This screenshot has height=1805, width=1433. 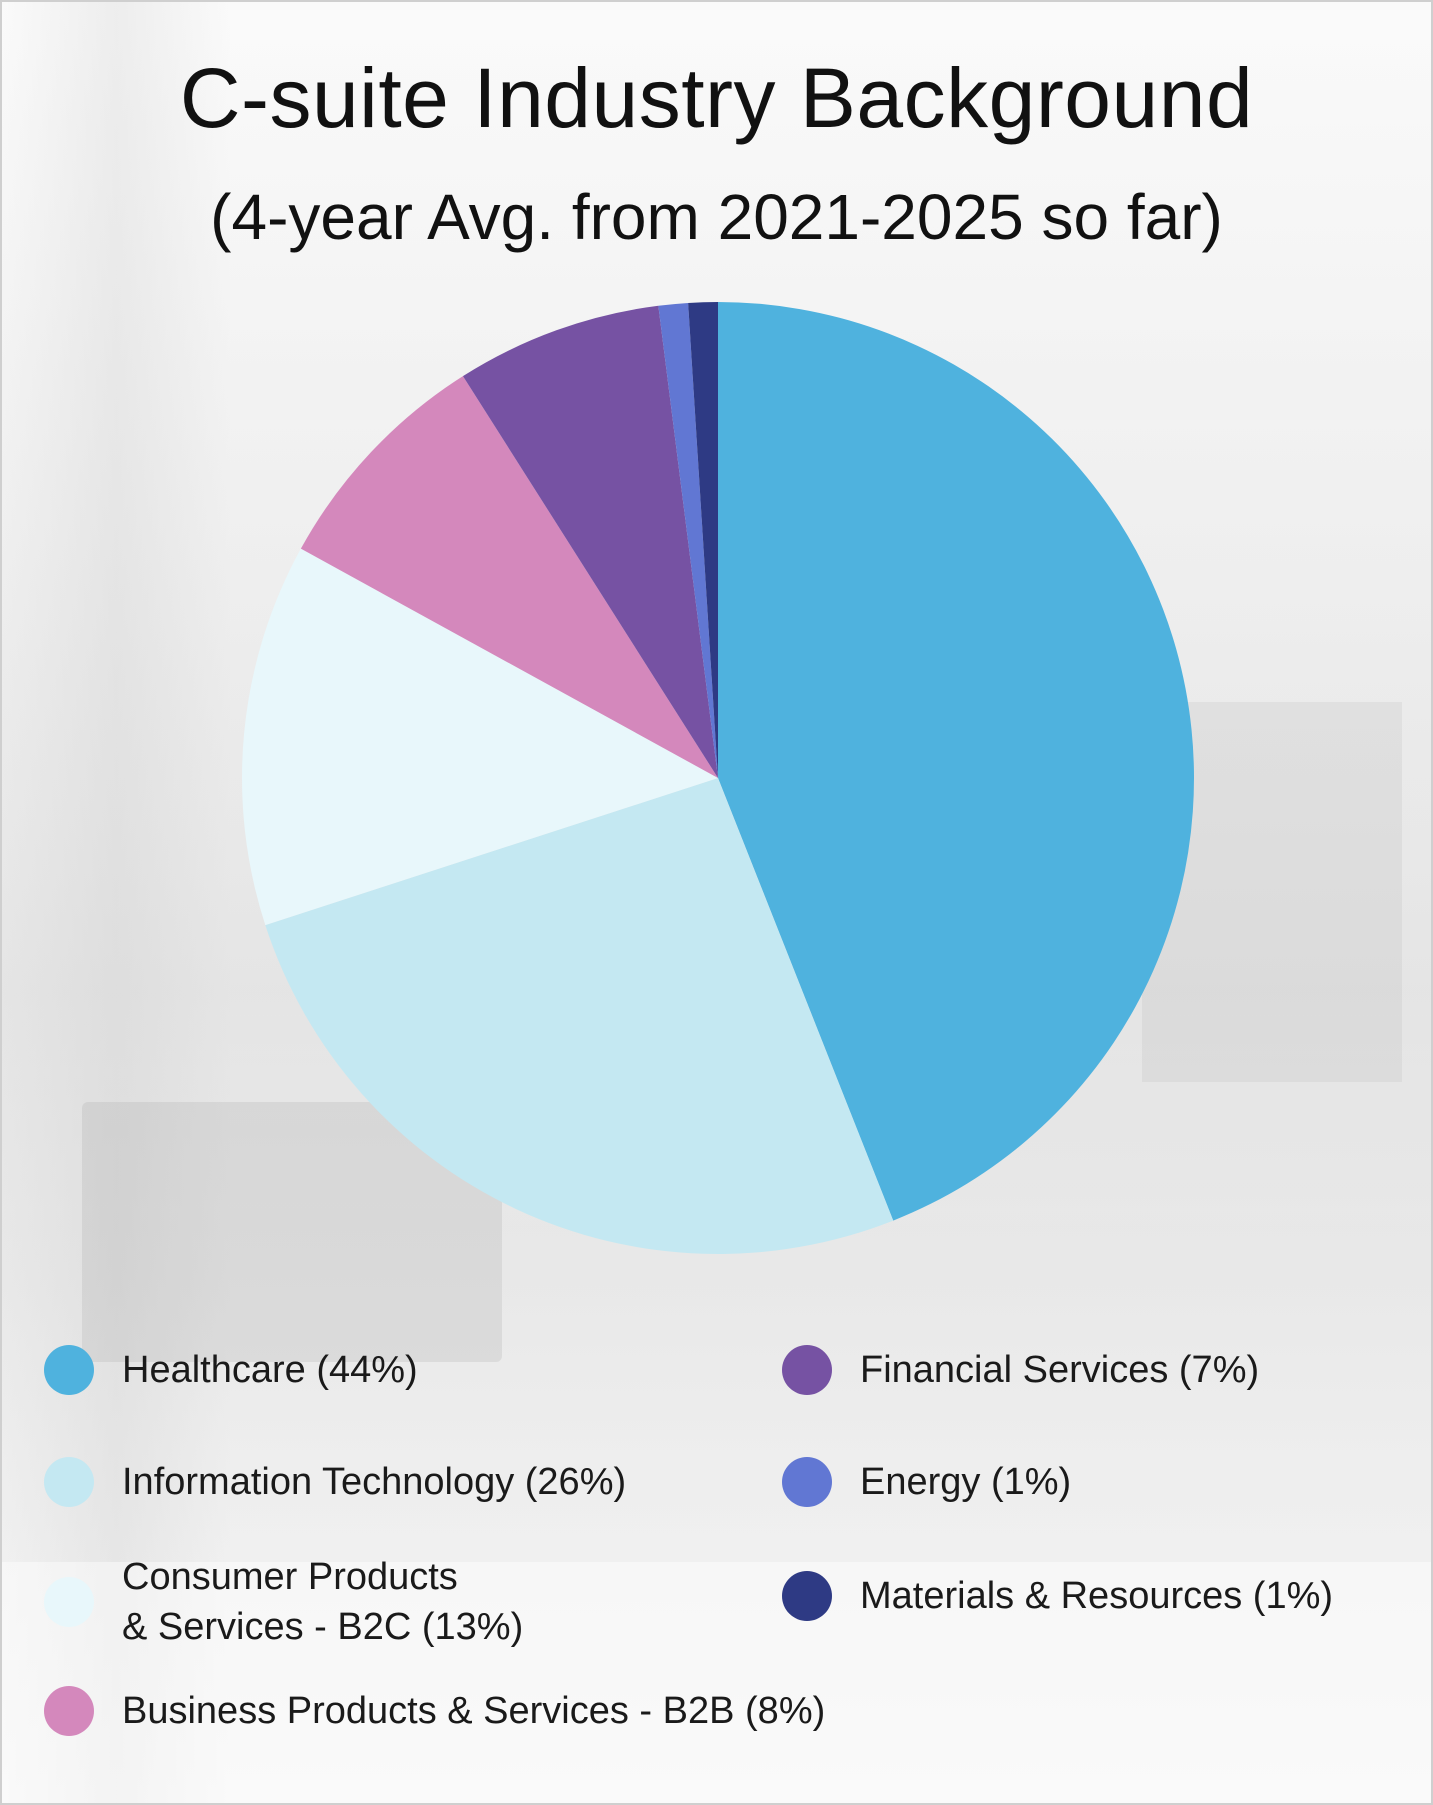 What do you see at coordinates (323, 1602) in the screenshot?
I see `legend-label-consumer-products: Consumer Products & Services - B2C (13%)` at bounding box center [323, 1602].